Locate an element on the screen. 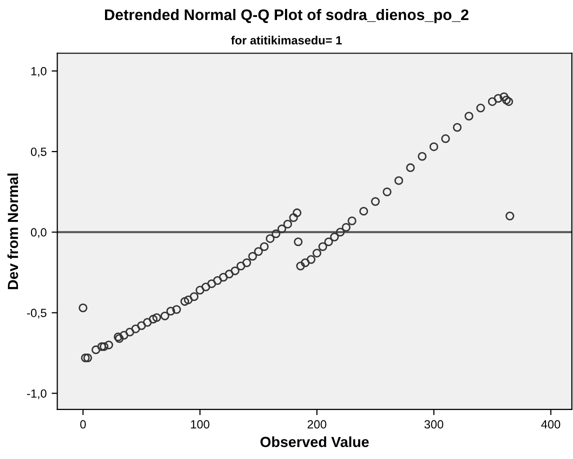 The height and width of the screenshot is (459, 573). x-axis-title: Observed Value is located at coordinates (314, 442).